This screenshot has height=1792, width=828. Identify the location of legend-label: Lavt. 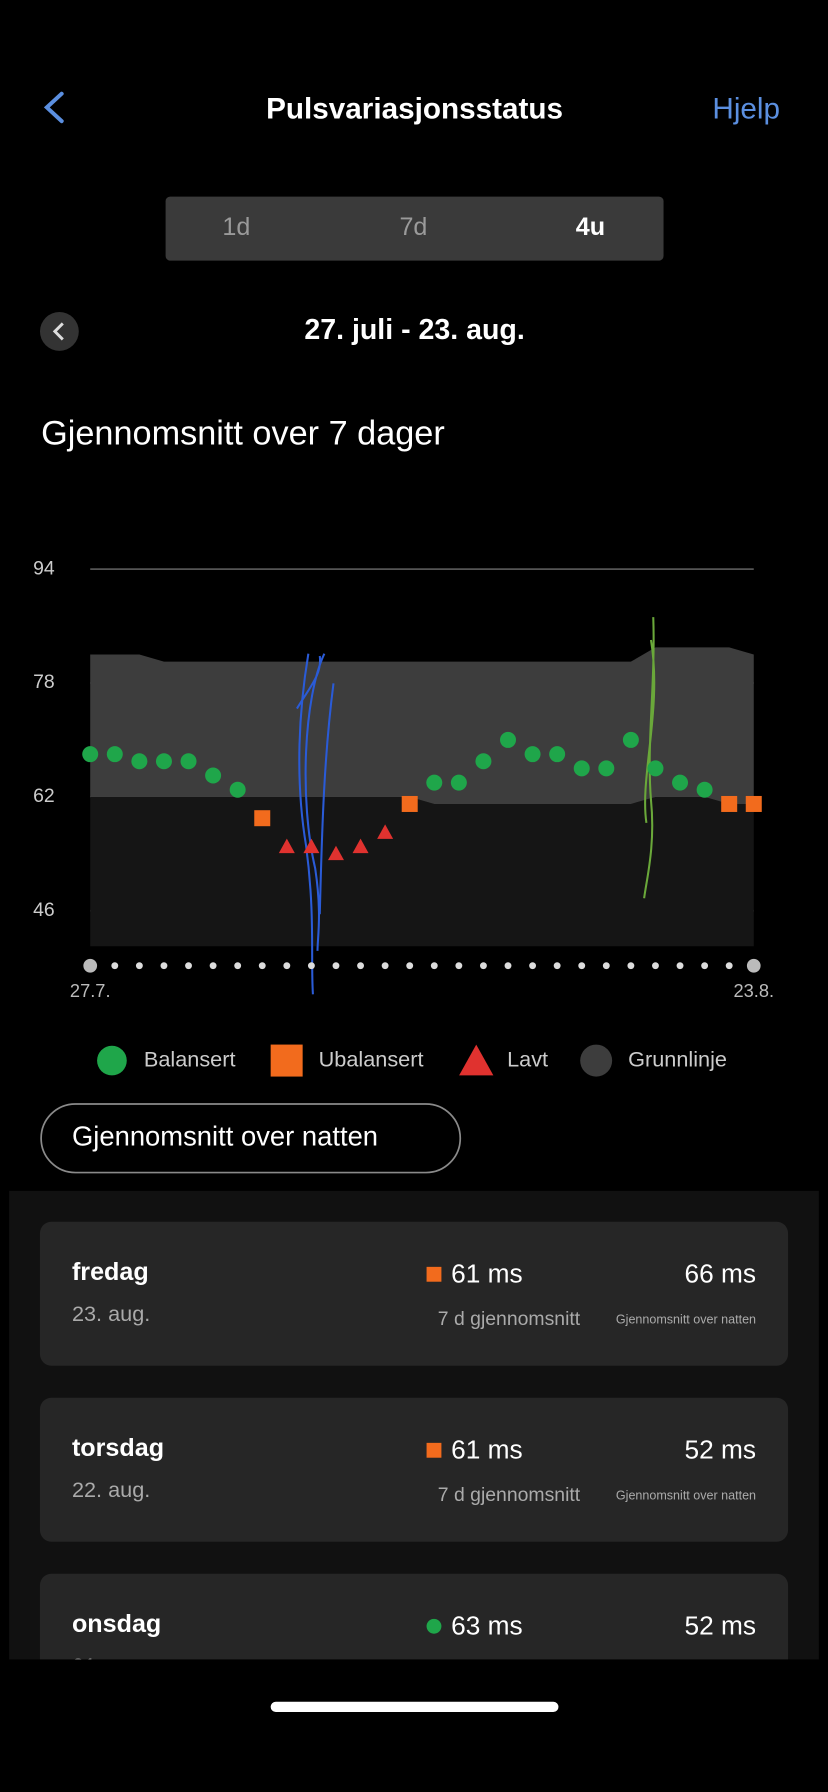
(527, 1058).